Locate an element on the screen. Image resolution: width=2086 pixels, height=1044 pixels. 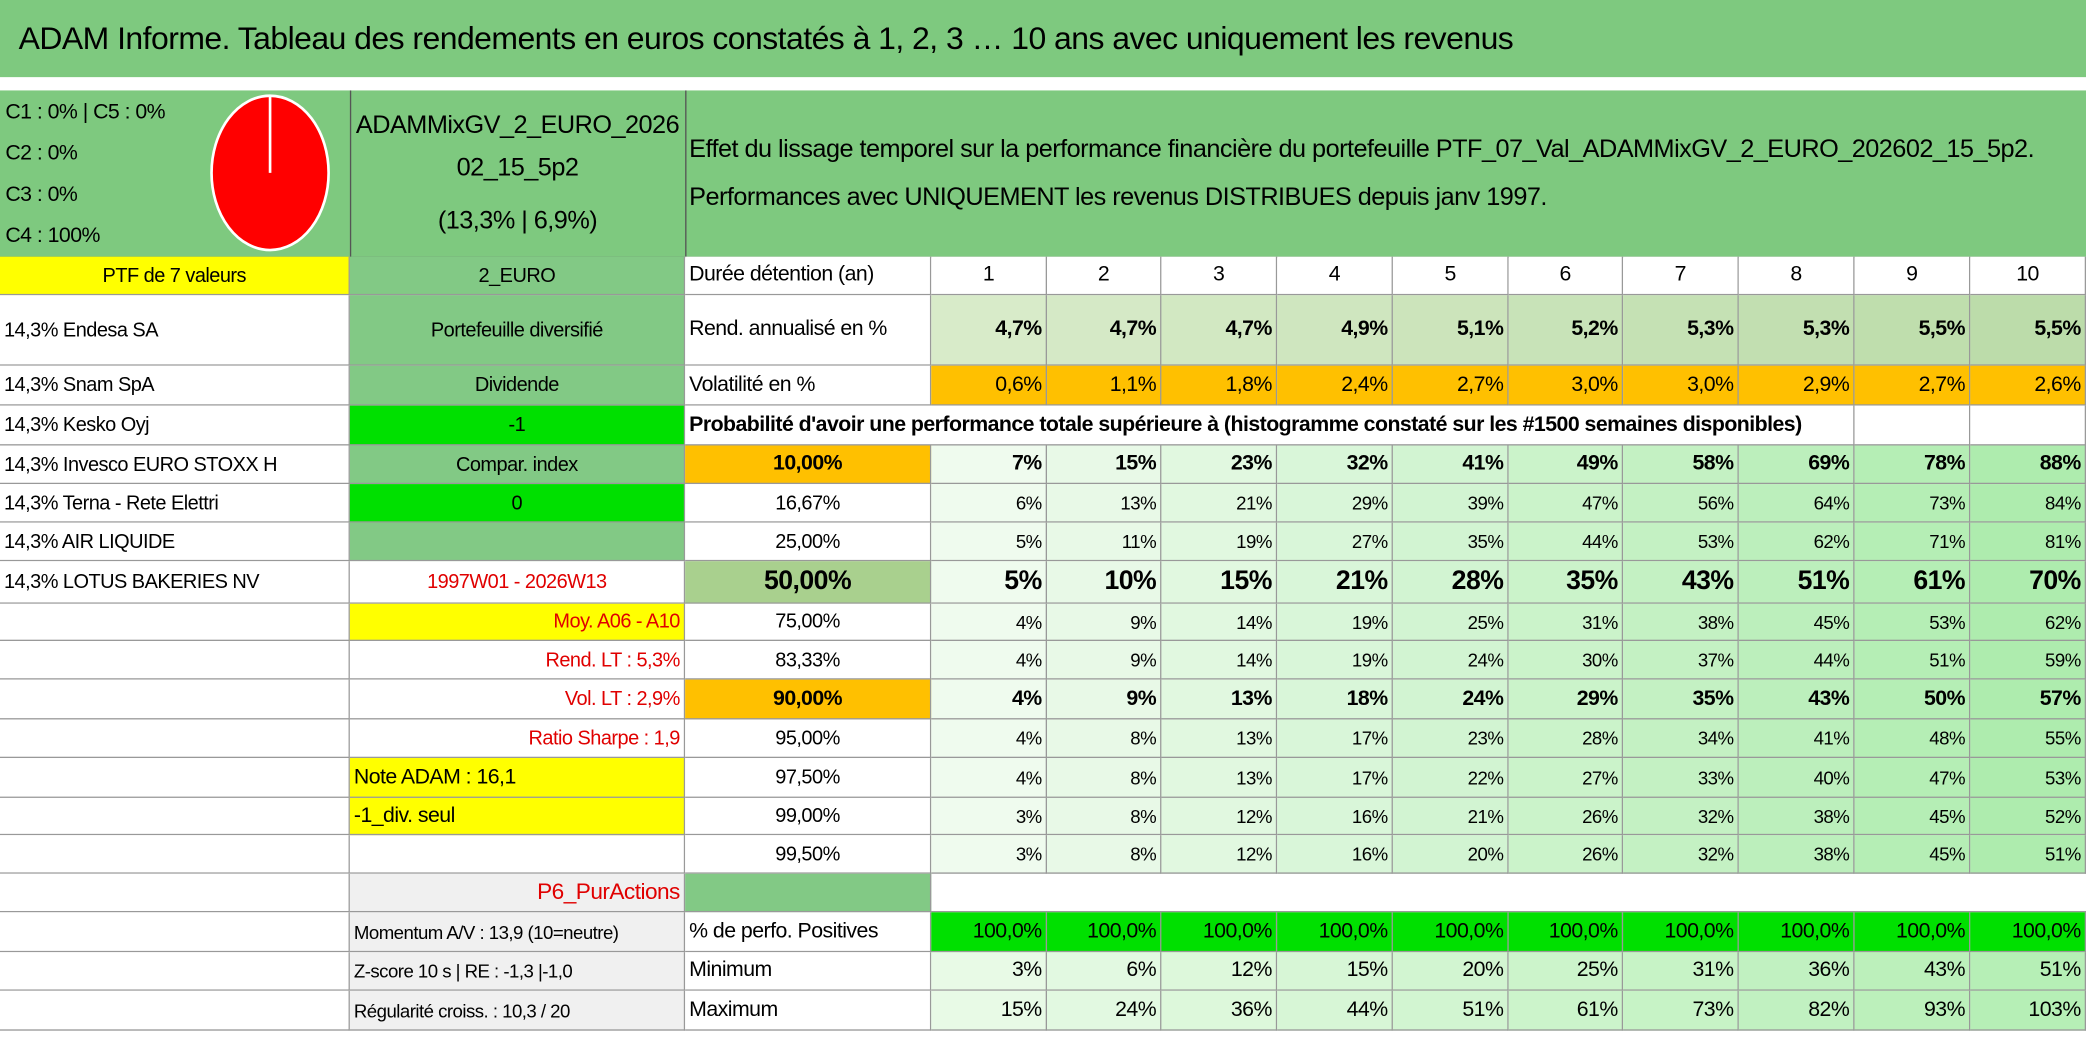
maximum-value: 15% is located at coordinates (989, 1010).